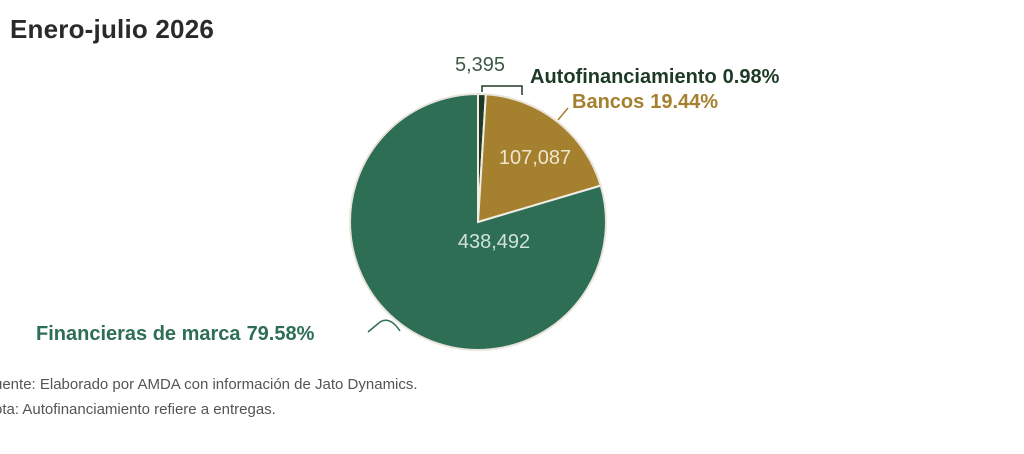  What do you see at coordinates (281, 334) in the screenshot?
I see `category-percent: 79.58%` at bounding box center [281, 334].